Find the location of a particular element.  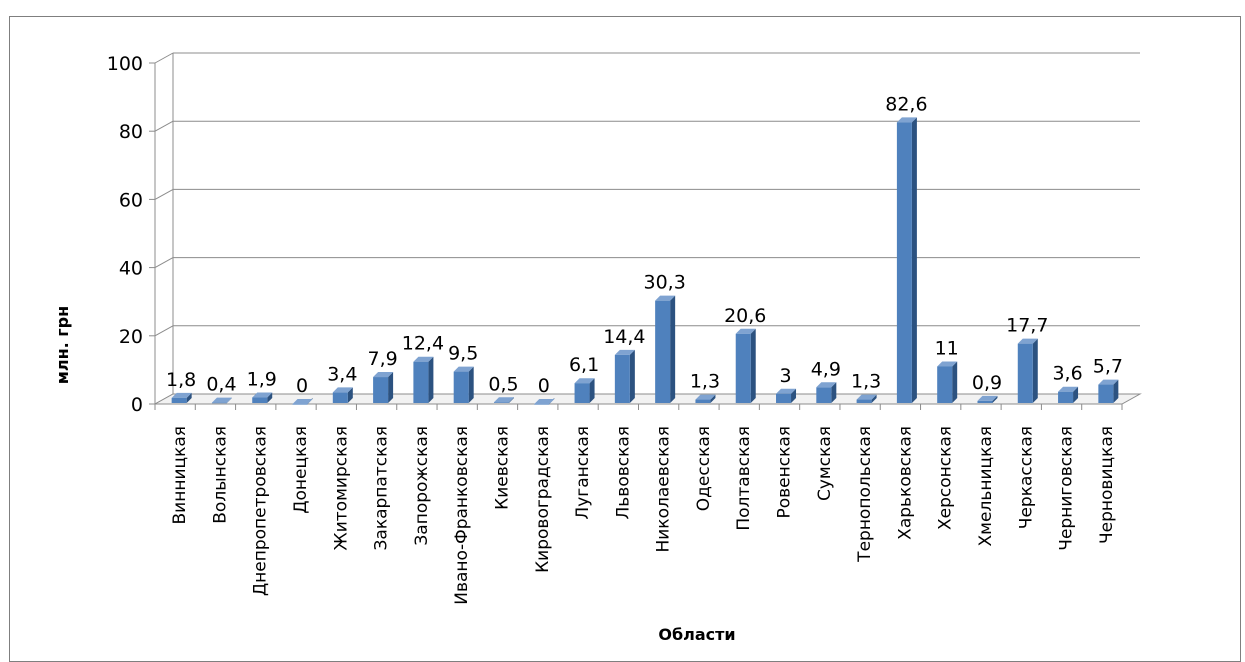

y-axis-ticks: 0 20 40 60 80 100 is located at coordinates (125, 234).